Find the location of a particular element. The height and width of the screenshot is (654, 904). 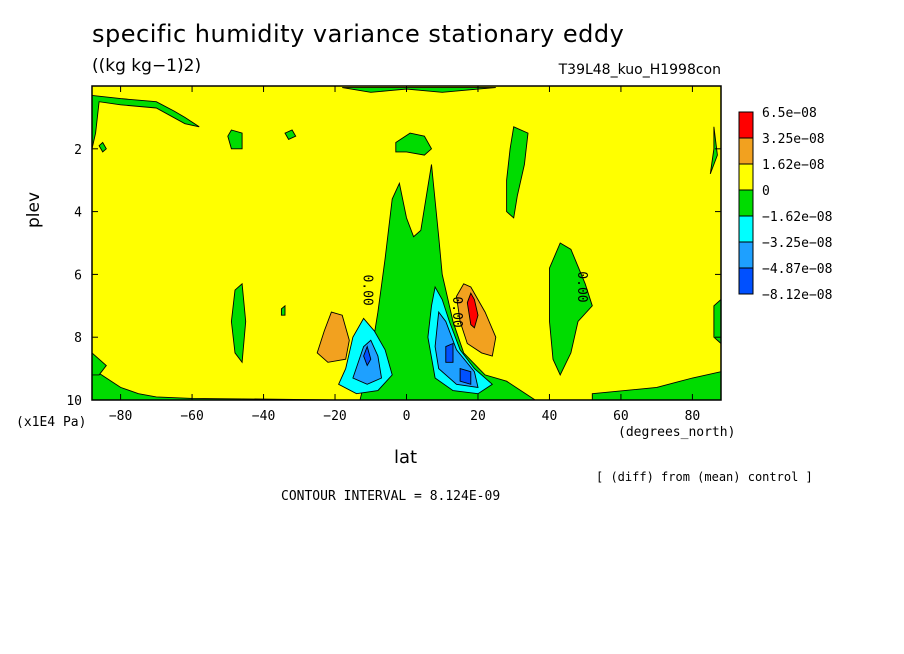

run-label: T39L48_kuo_H1998con is located at coordinates (639, 70).